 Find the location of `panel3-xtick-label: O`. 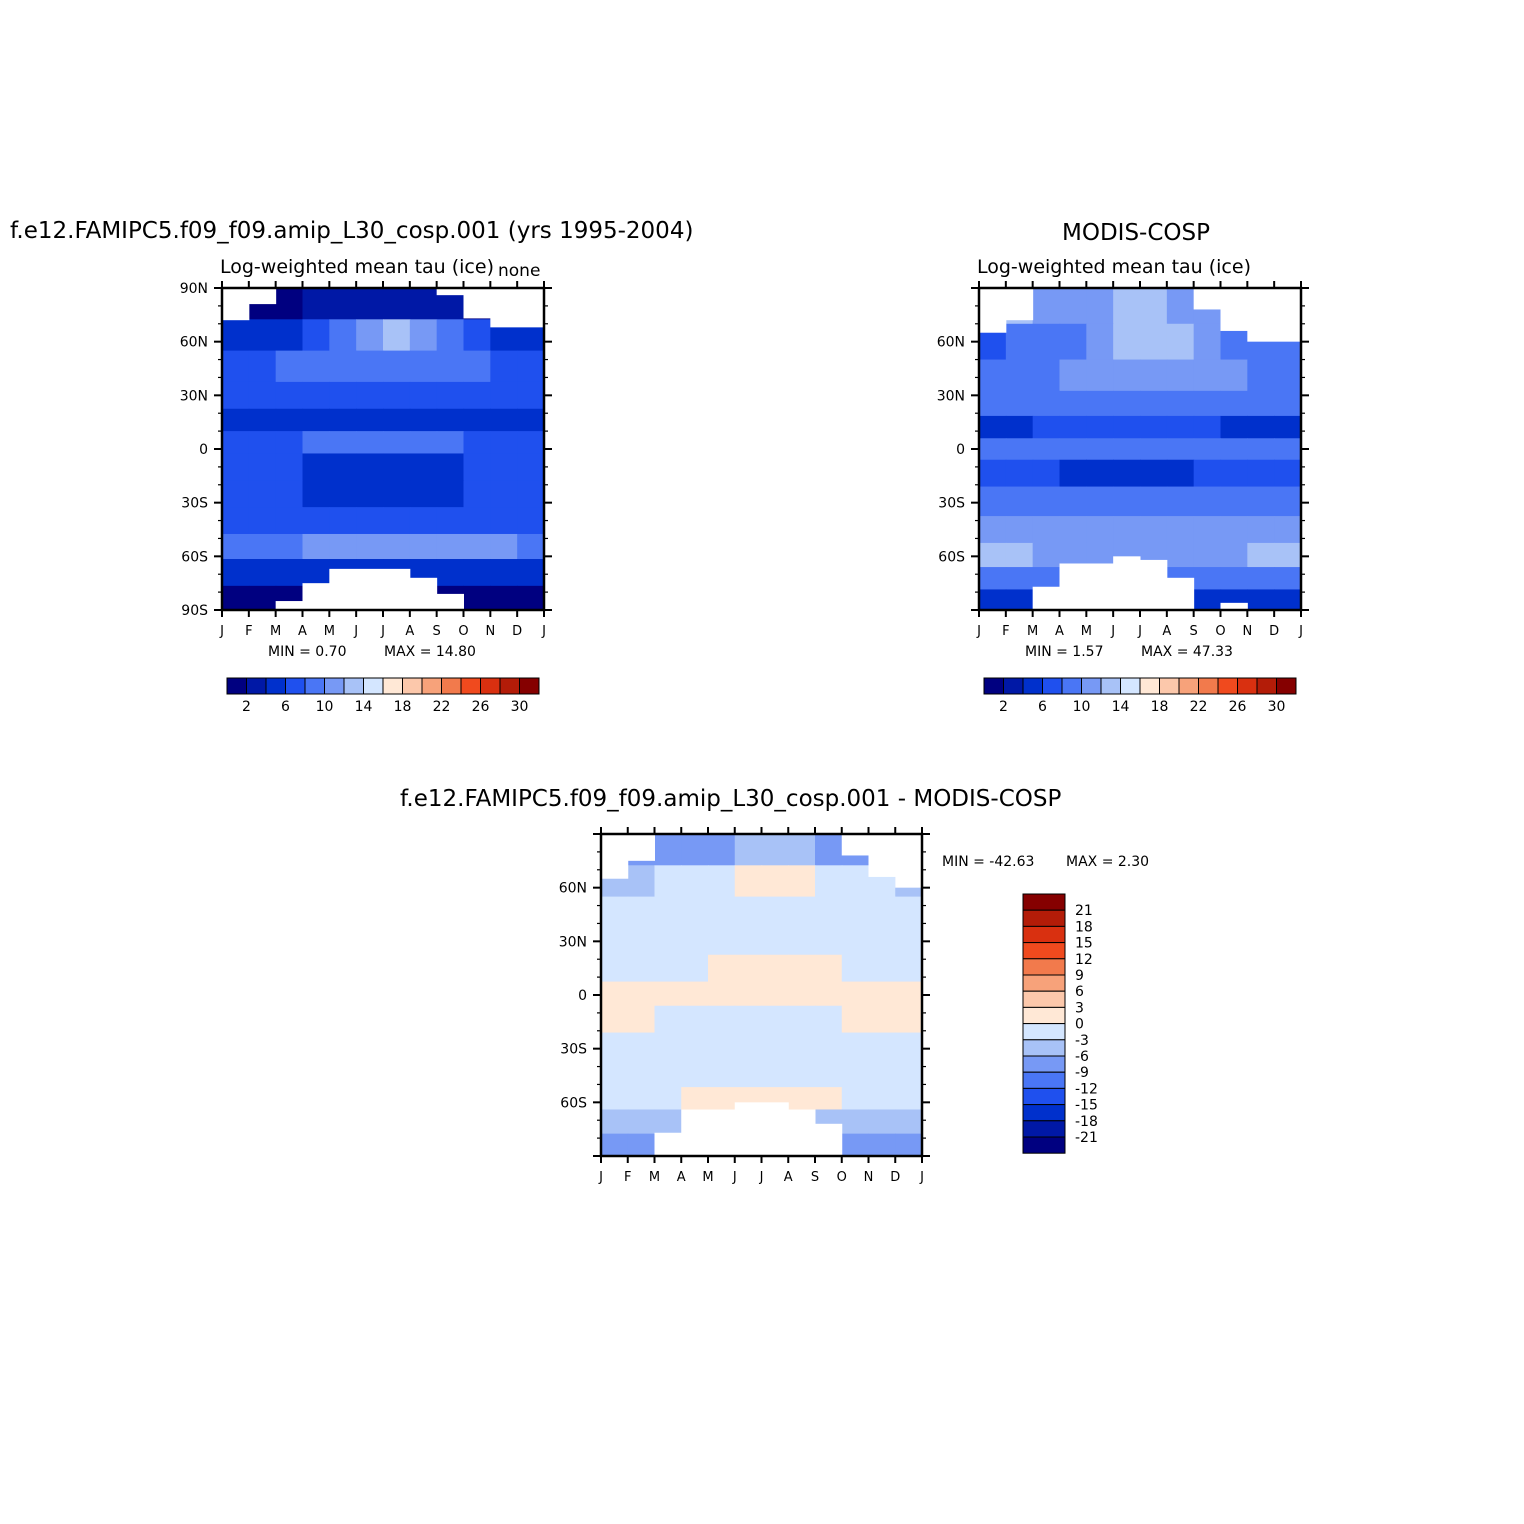

panel3-xtick-label: O is located at coordinates (842, 1177).